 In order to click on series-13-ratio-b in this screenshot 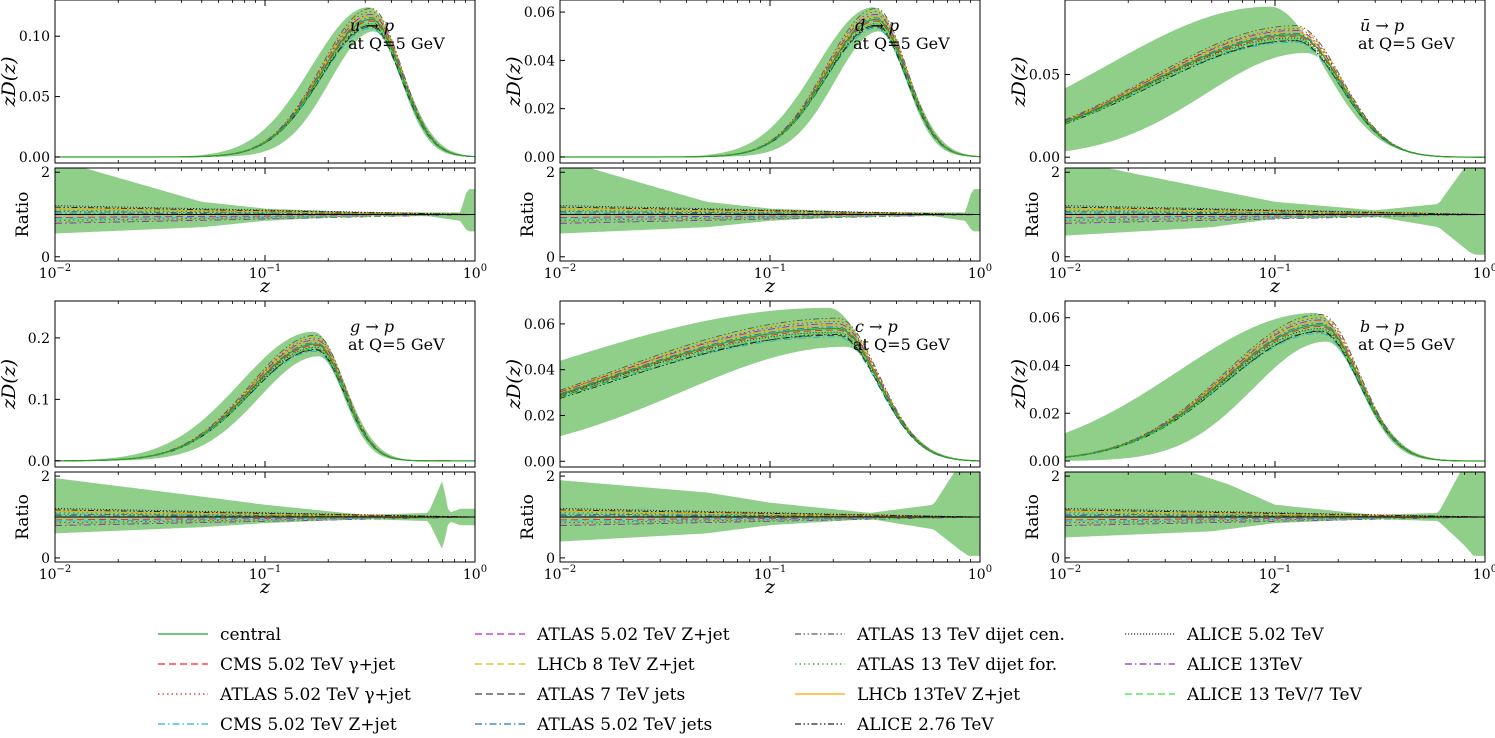, I will do `click(1275, 521)`.